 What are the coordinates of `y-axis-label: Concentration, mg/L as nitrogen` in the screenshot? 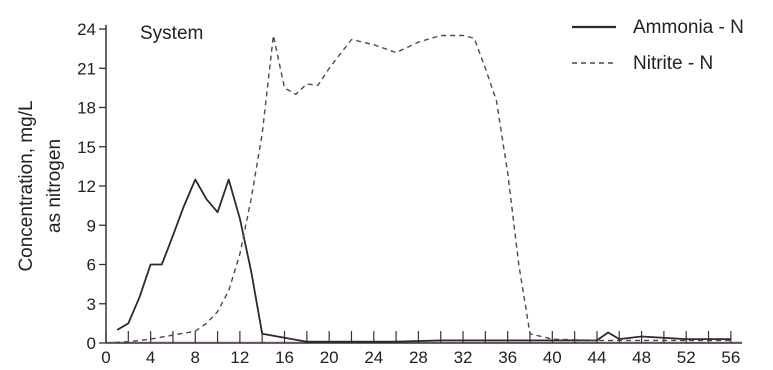 It's located at (40, 185).